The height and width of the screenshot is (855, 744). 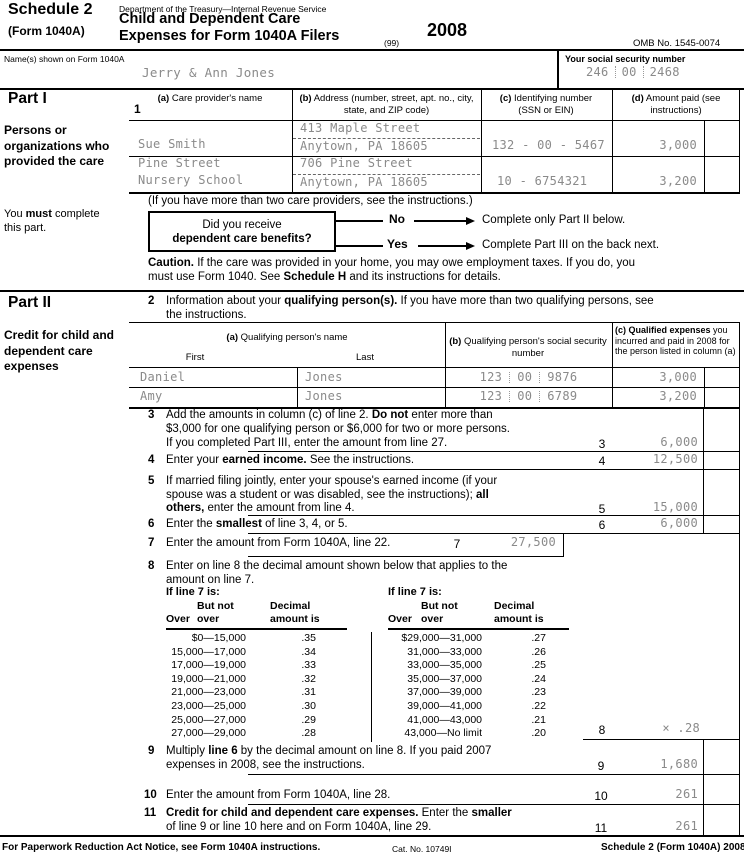 I want to click on person-ssn-field: 123 00 9876, so click(x=528, y=377).